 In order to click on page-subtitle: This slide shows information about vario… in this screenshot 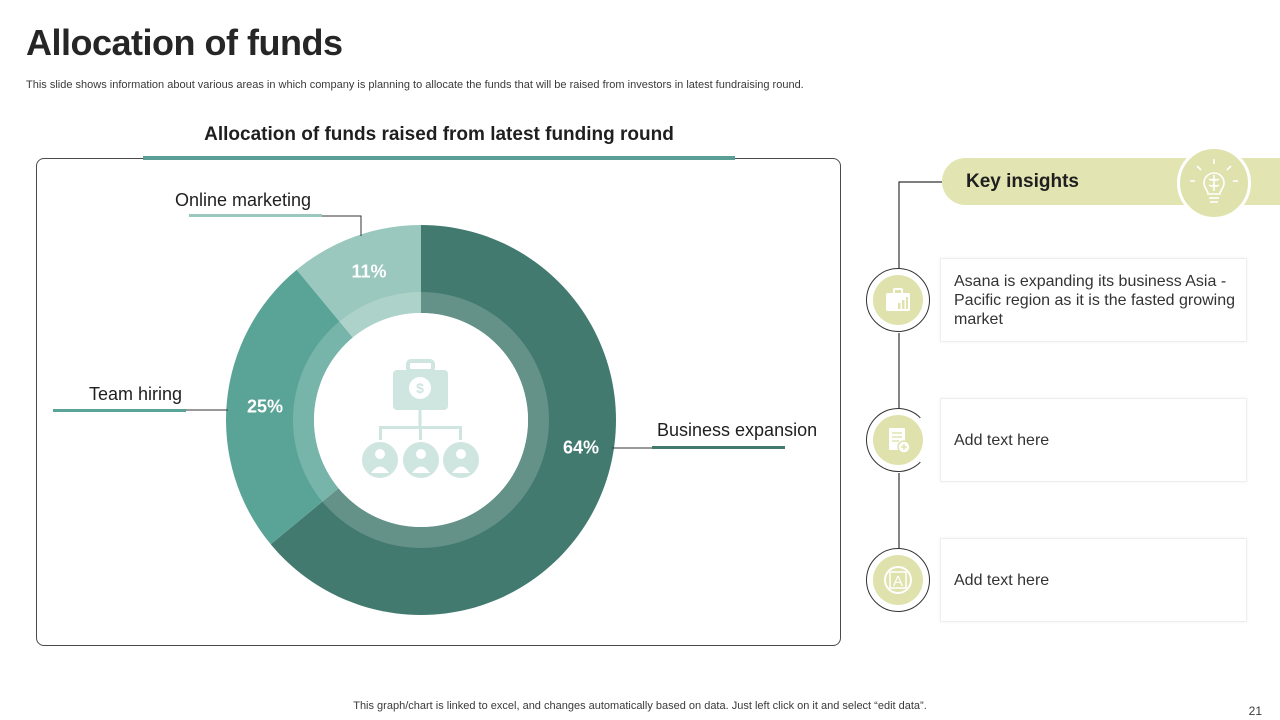, I will do `click(415, 85)`.